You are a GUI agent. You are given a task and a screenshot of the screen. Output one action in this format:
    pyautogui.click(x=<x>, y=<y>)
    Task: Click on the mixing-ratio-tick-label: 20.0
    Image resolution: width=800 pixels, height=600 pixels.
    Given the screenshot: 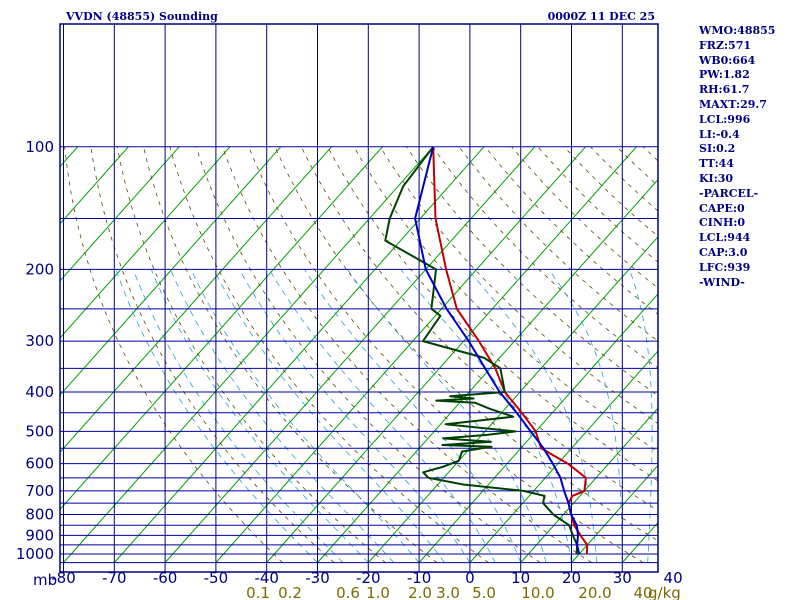 What is the action you would take?
    pyautogui.click(x=594, y=592)
    